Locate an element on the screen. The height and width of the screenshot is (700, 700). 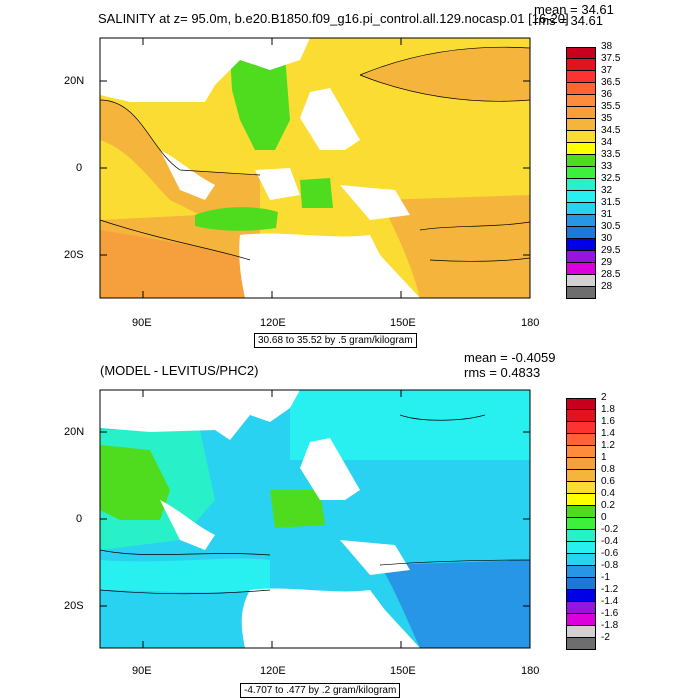
colorbar-label: 32.5 is located at coordinates (611, 178).